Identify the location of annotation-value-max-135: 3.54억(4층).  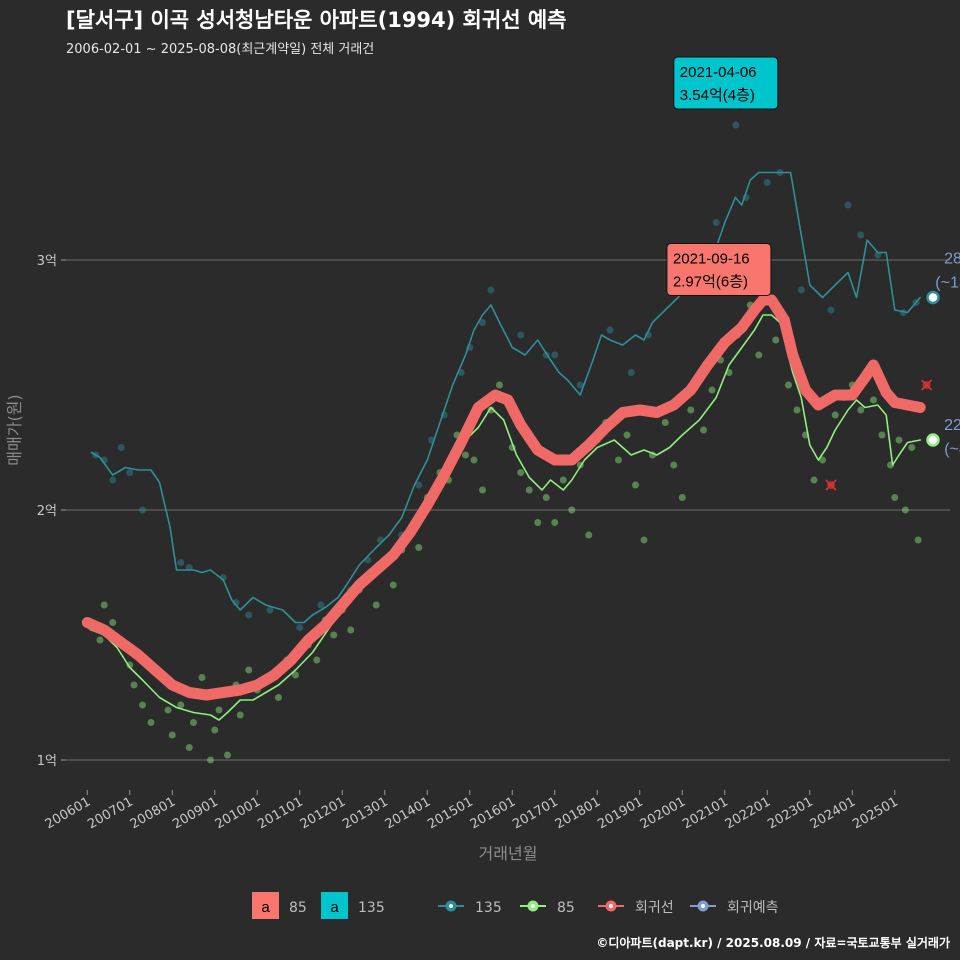
(717, 95).